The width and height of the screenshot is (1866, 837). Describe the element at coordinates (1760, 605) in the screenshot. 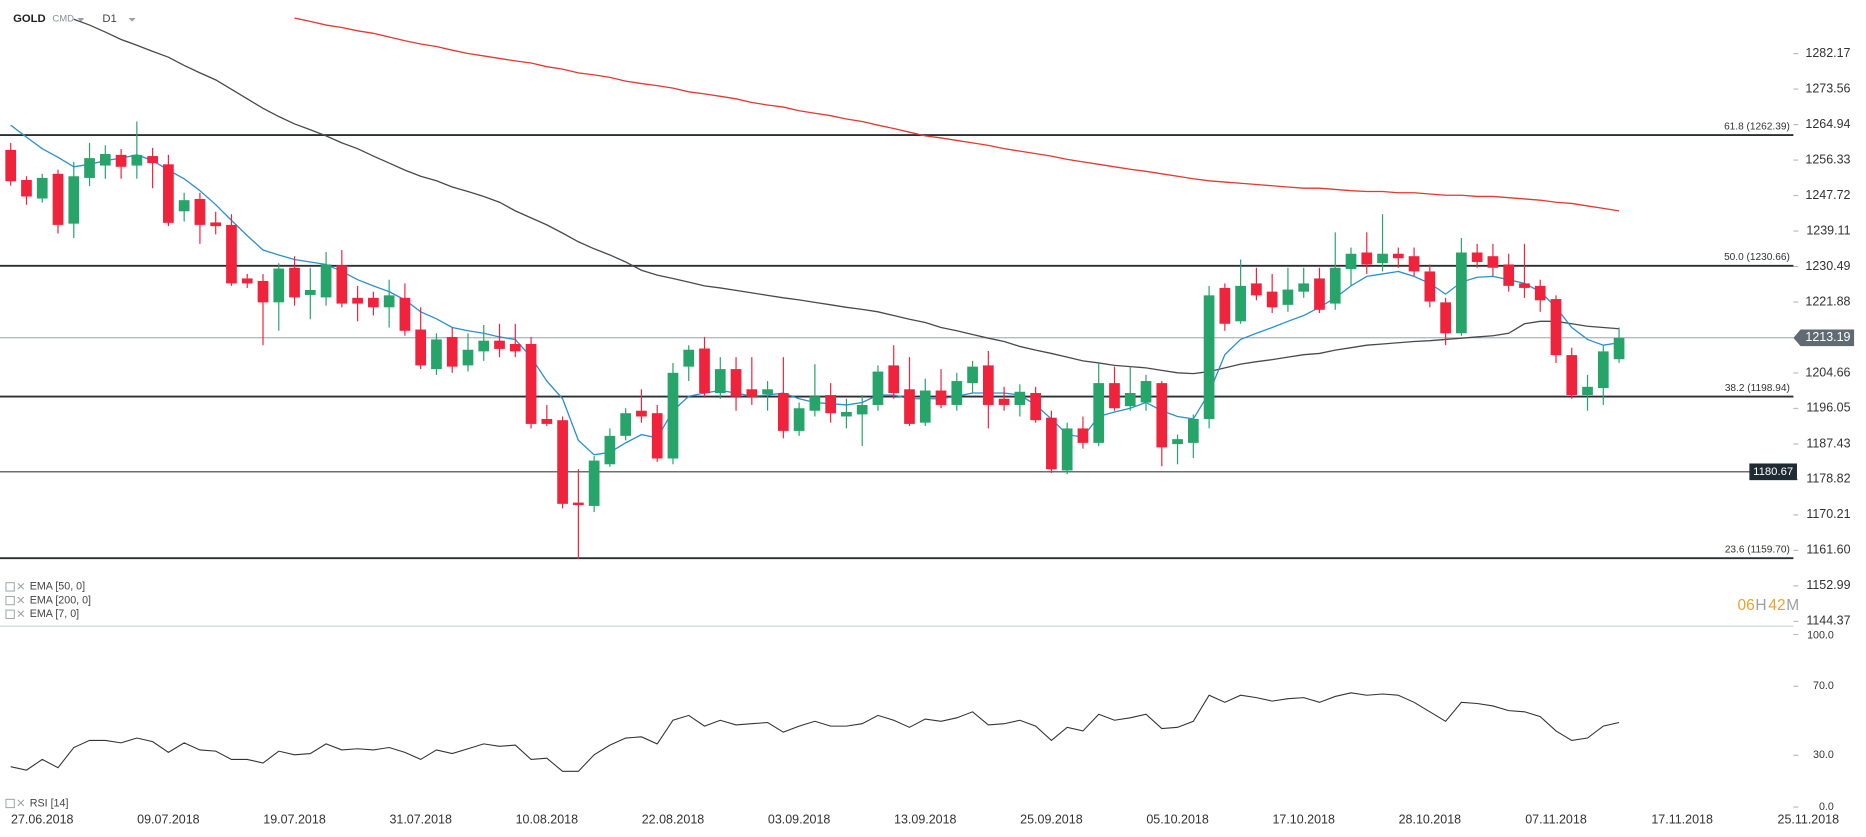

I see `timer-hours-unit: H` at that location.